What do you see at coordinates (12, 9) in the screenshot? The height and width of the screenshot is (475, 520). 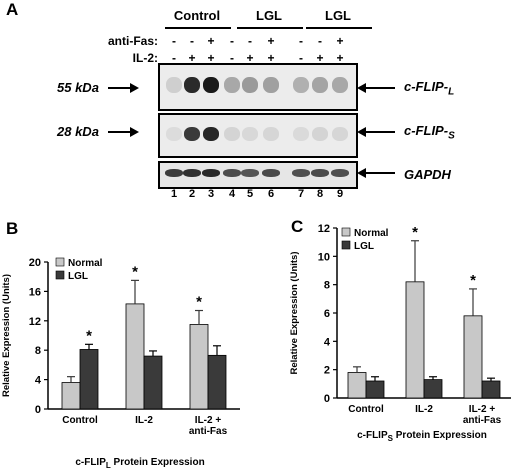 I see `panel-a-letter: A` at bounding box center [12, 9].